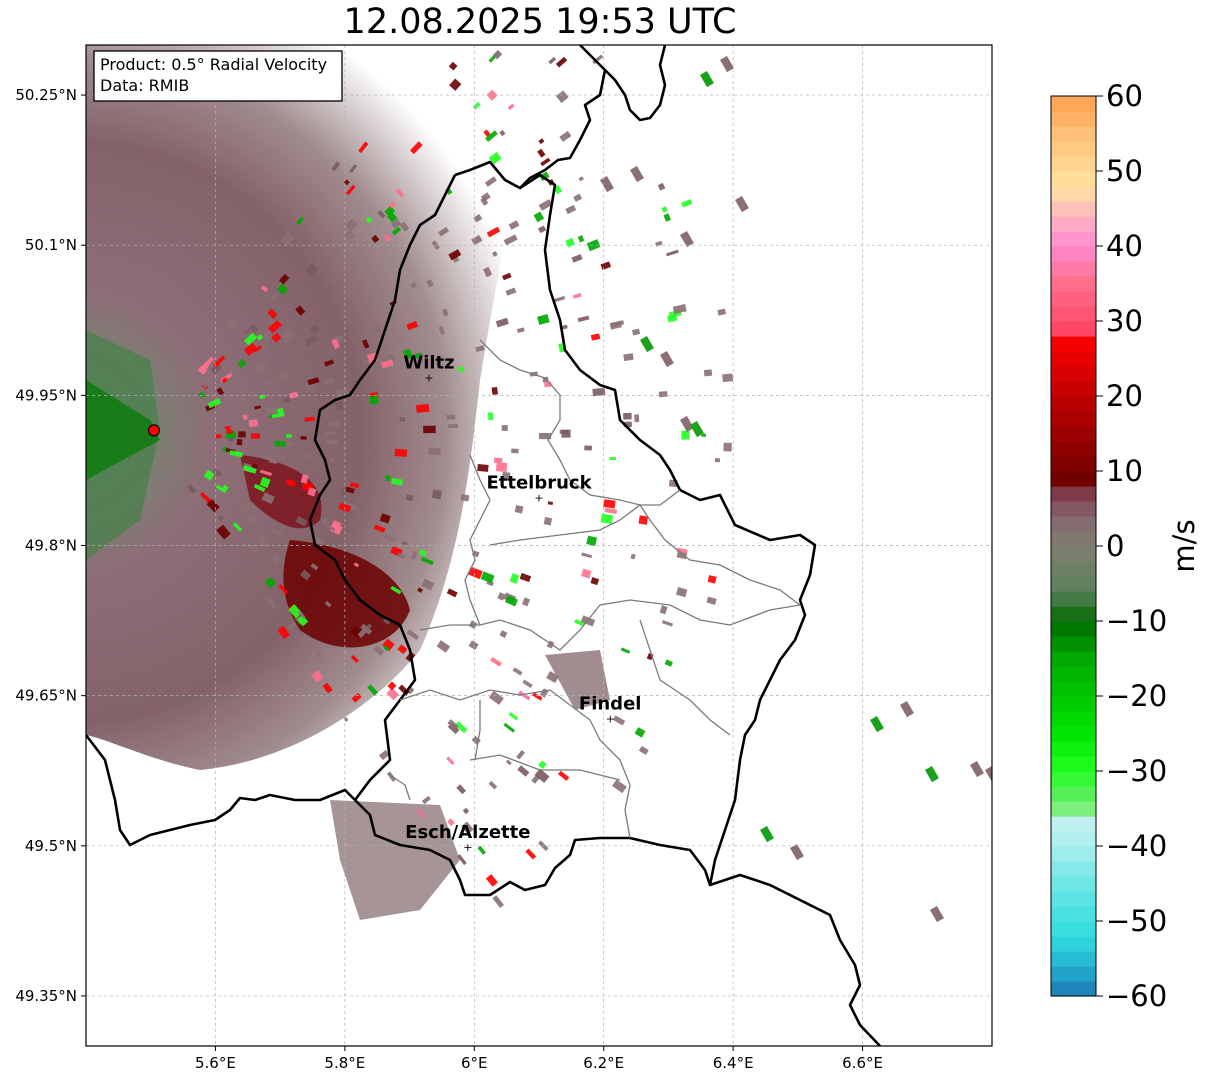  I want to click on city-markers: +Wiltz+Ettelbruck+Findel+Esch/Alzette, so click(522, 602).